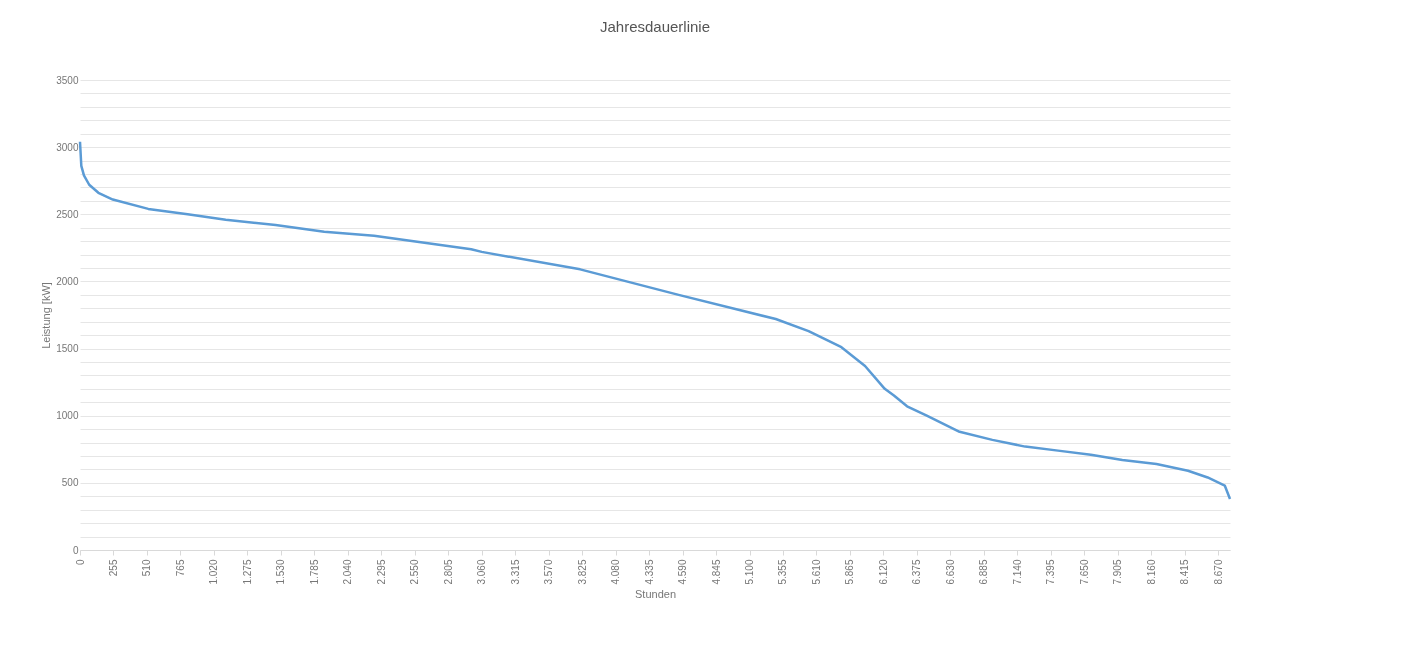 This screenshot has height=659, width=1401. Describe the element at coordinates (214, 572) in the screenshot. I see `x-tick-label: 1.020` at that location.